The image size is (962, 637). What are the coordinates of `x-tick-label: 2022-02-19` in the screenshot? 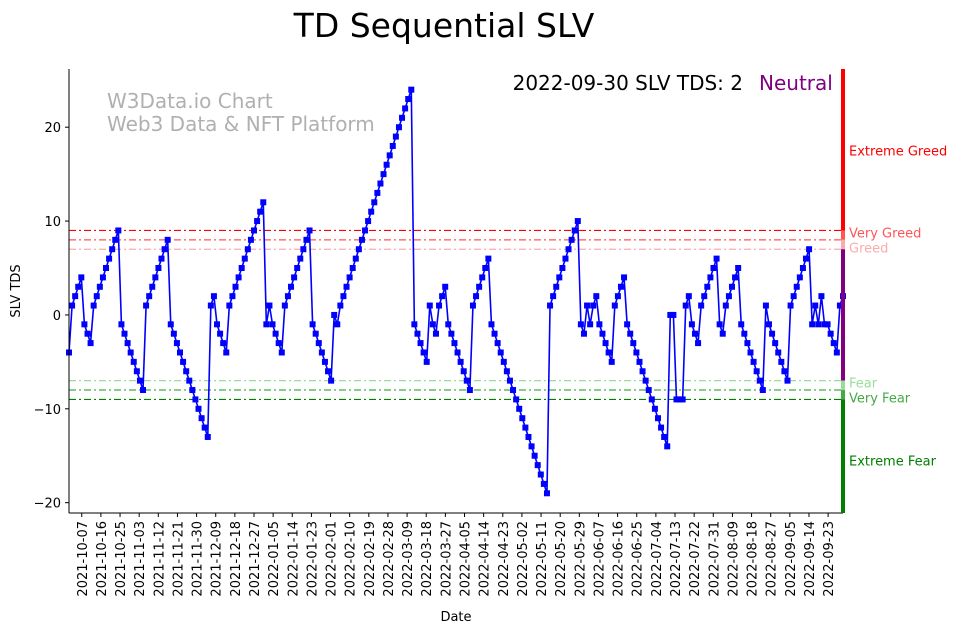 It's located at (370, 559).